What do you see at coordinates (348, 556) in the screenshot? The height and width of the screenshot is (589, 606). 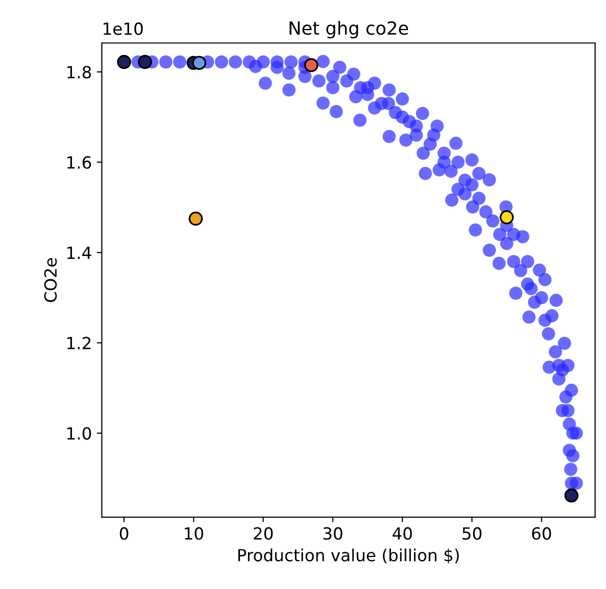 I see `x-axis-title: Production value (billion $)` at bounding box center [348, 556].